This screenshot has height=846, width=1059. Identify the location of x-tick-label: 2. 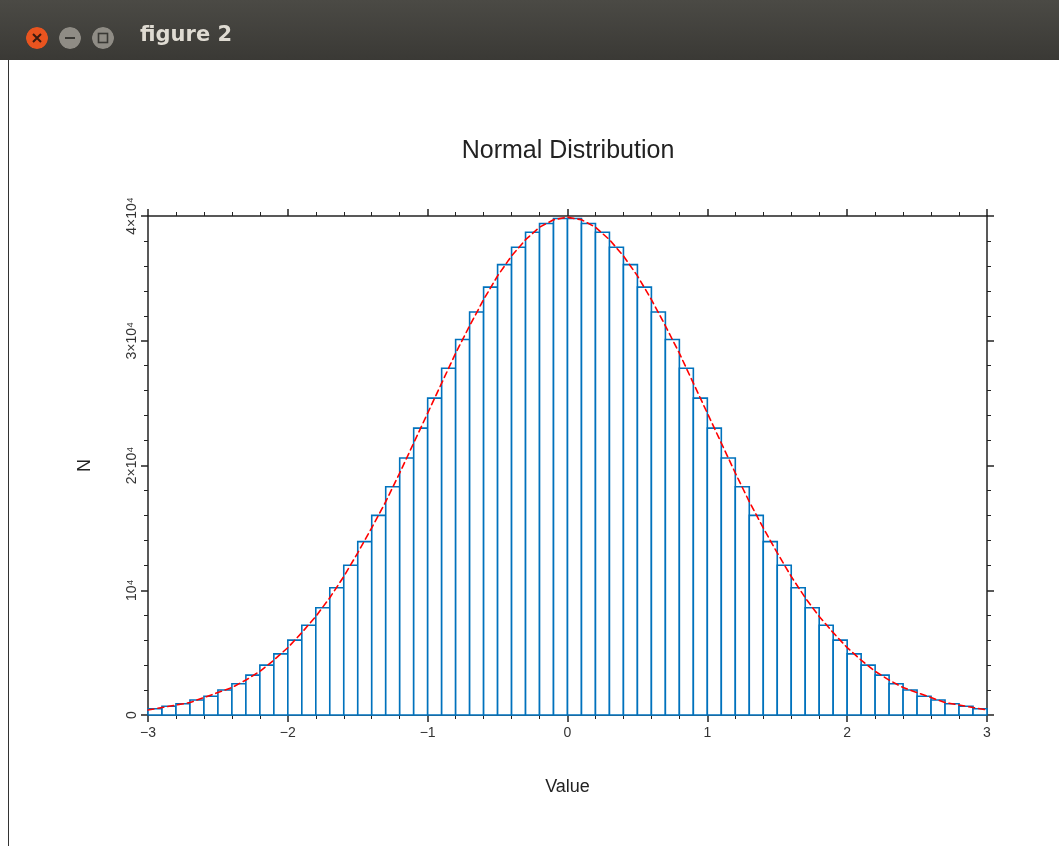
(847, 732).